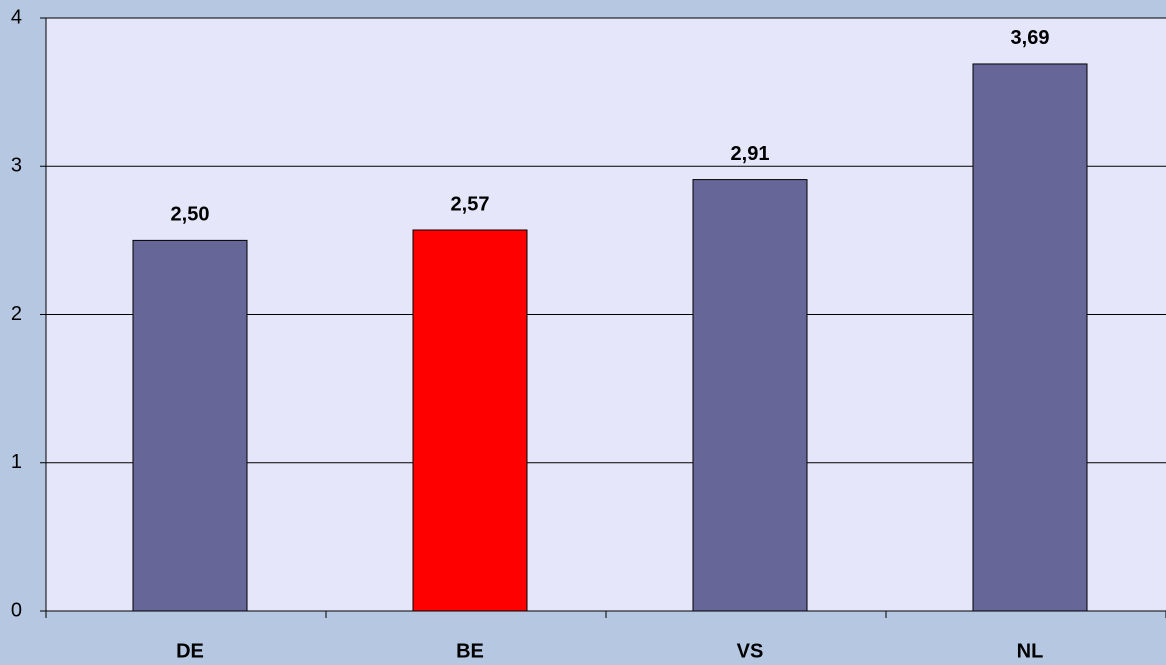  What do you see at coordinates (16, 17) in the screenshot?
I see `y-tick-label: 4` at bounding box center [16, 17].